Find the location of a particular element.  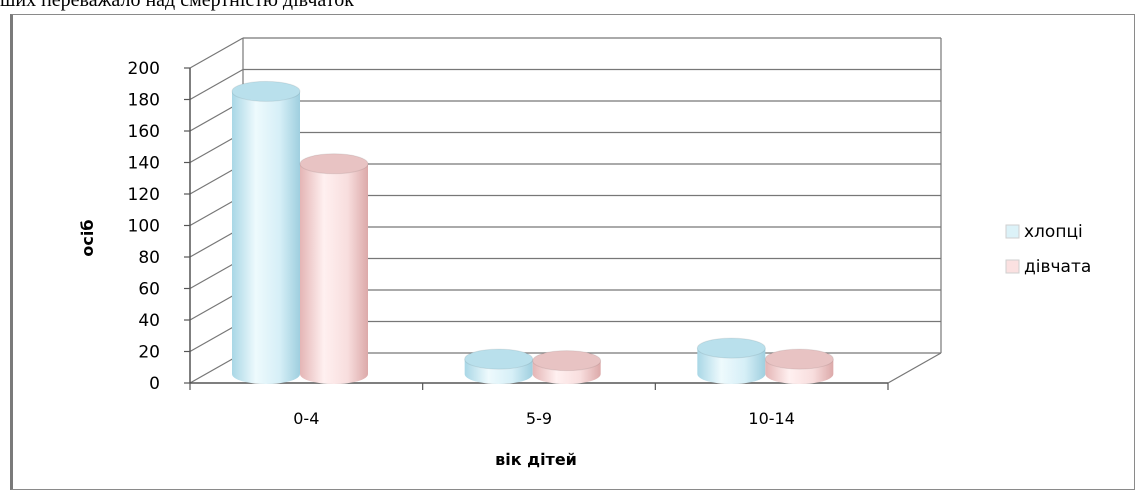

x-tick-label: 10-14 is located at coordinates (771, 418).